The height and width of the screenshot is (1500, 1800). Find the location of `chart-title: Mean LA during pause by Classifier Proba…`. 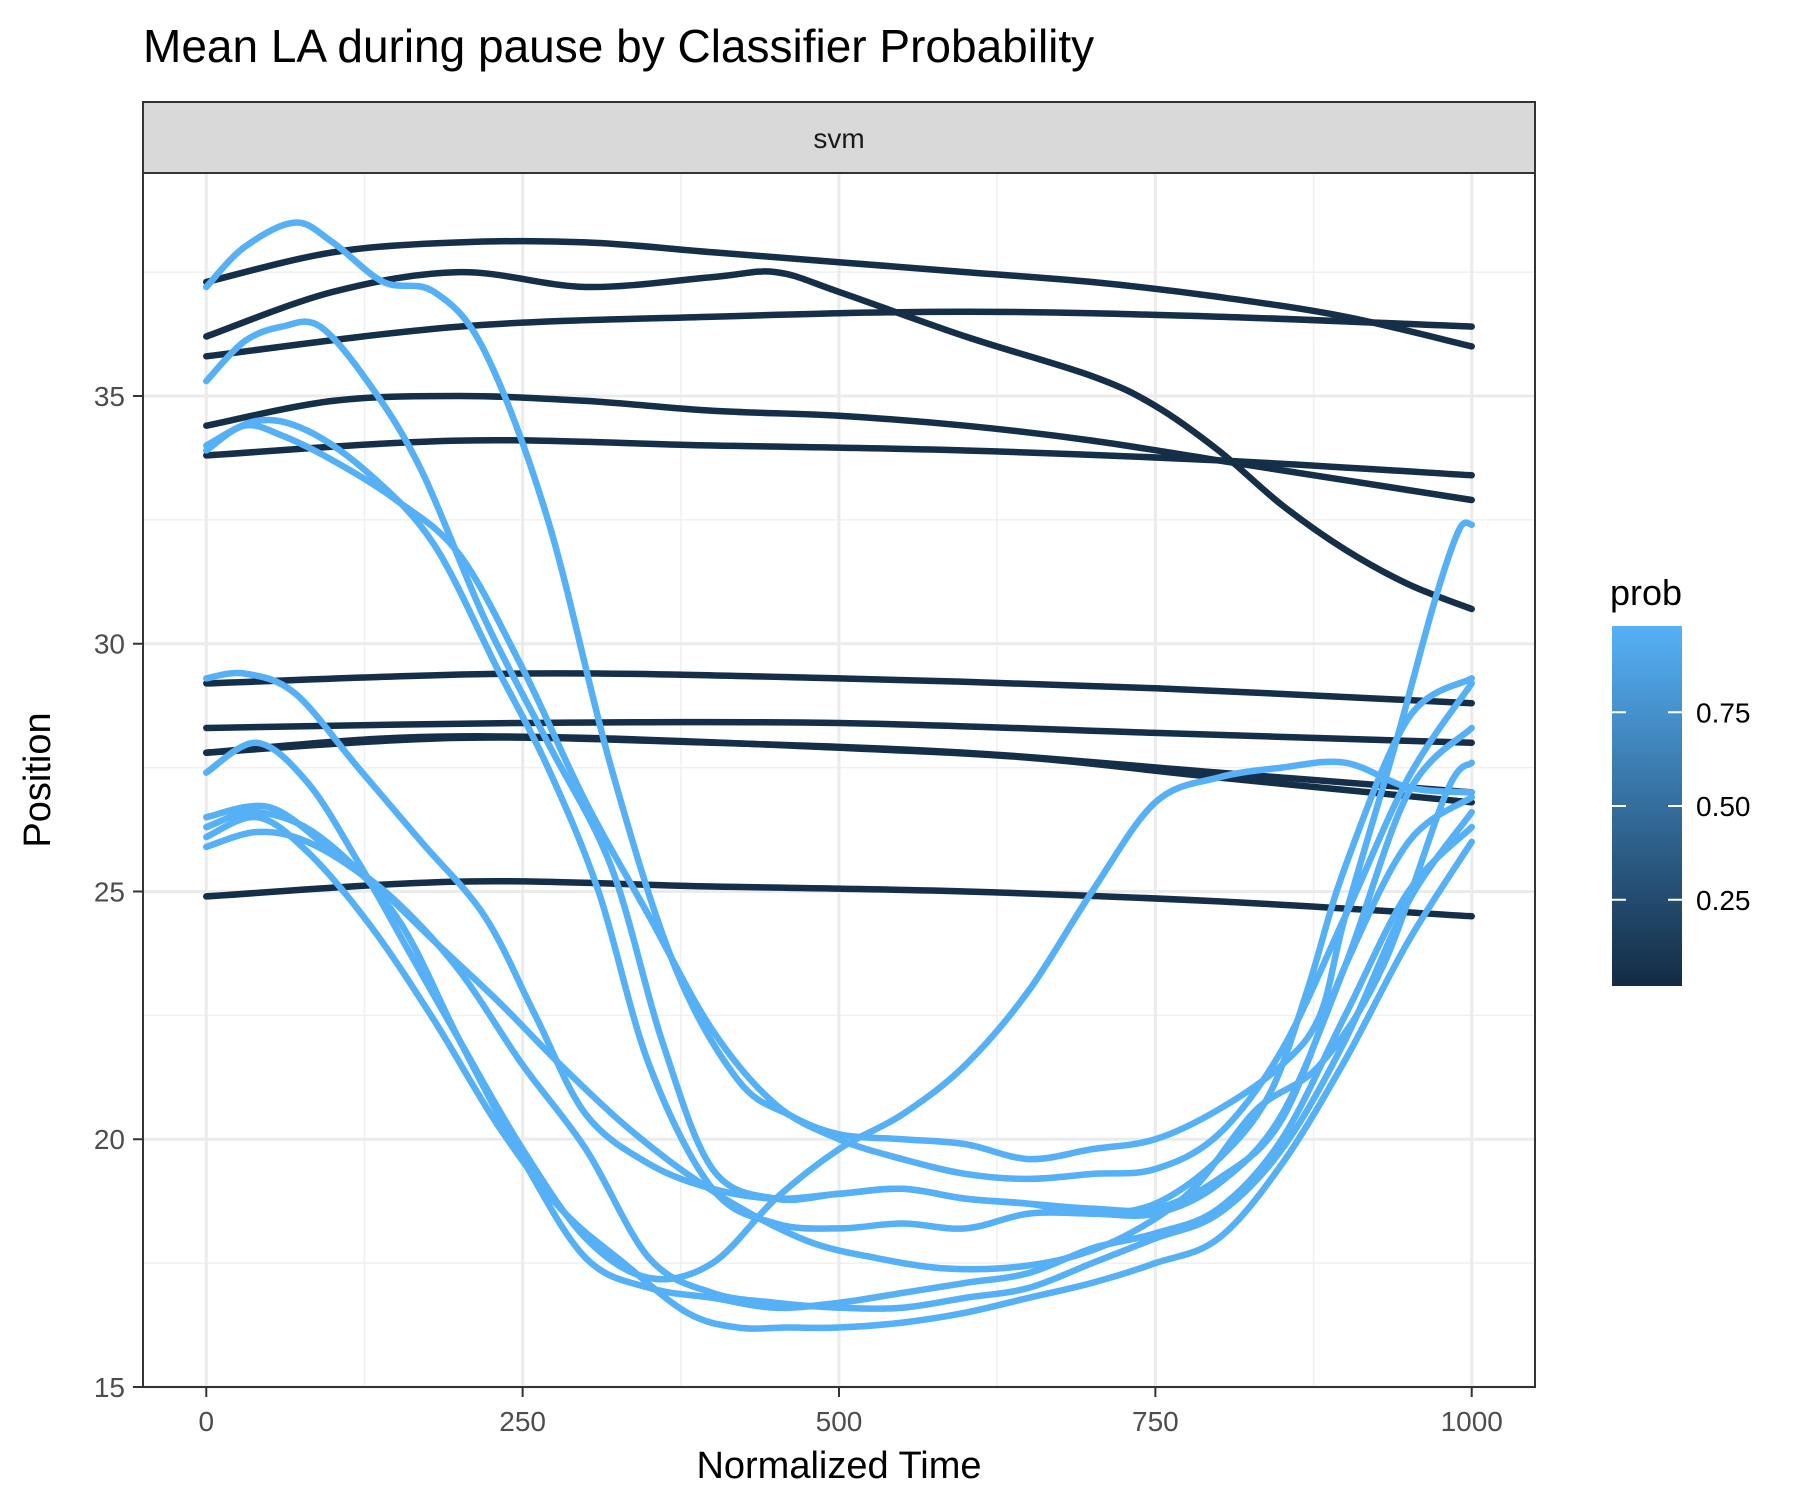

chart-title: Mean LA during pause by Classifier Proba… is located at coordinates (618, 46).